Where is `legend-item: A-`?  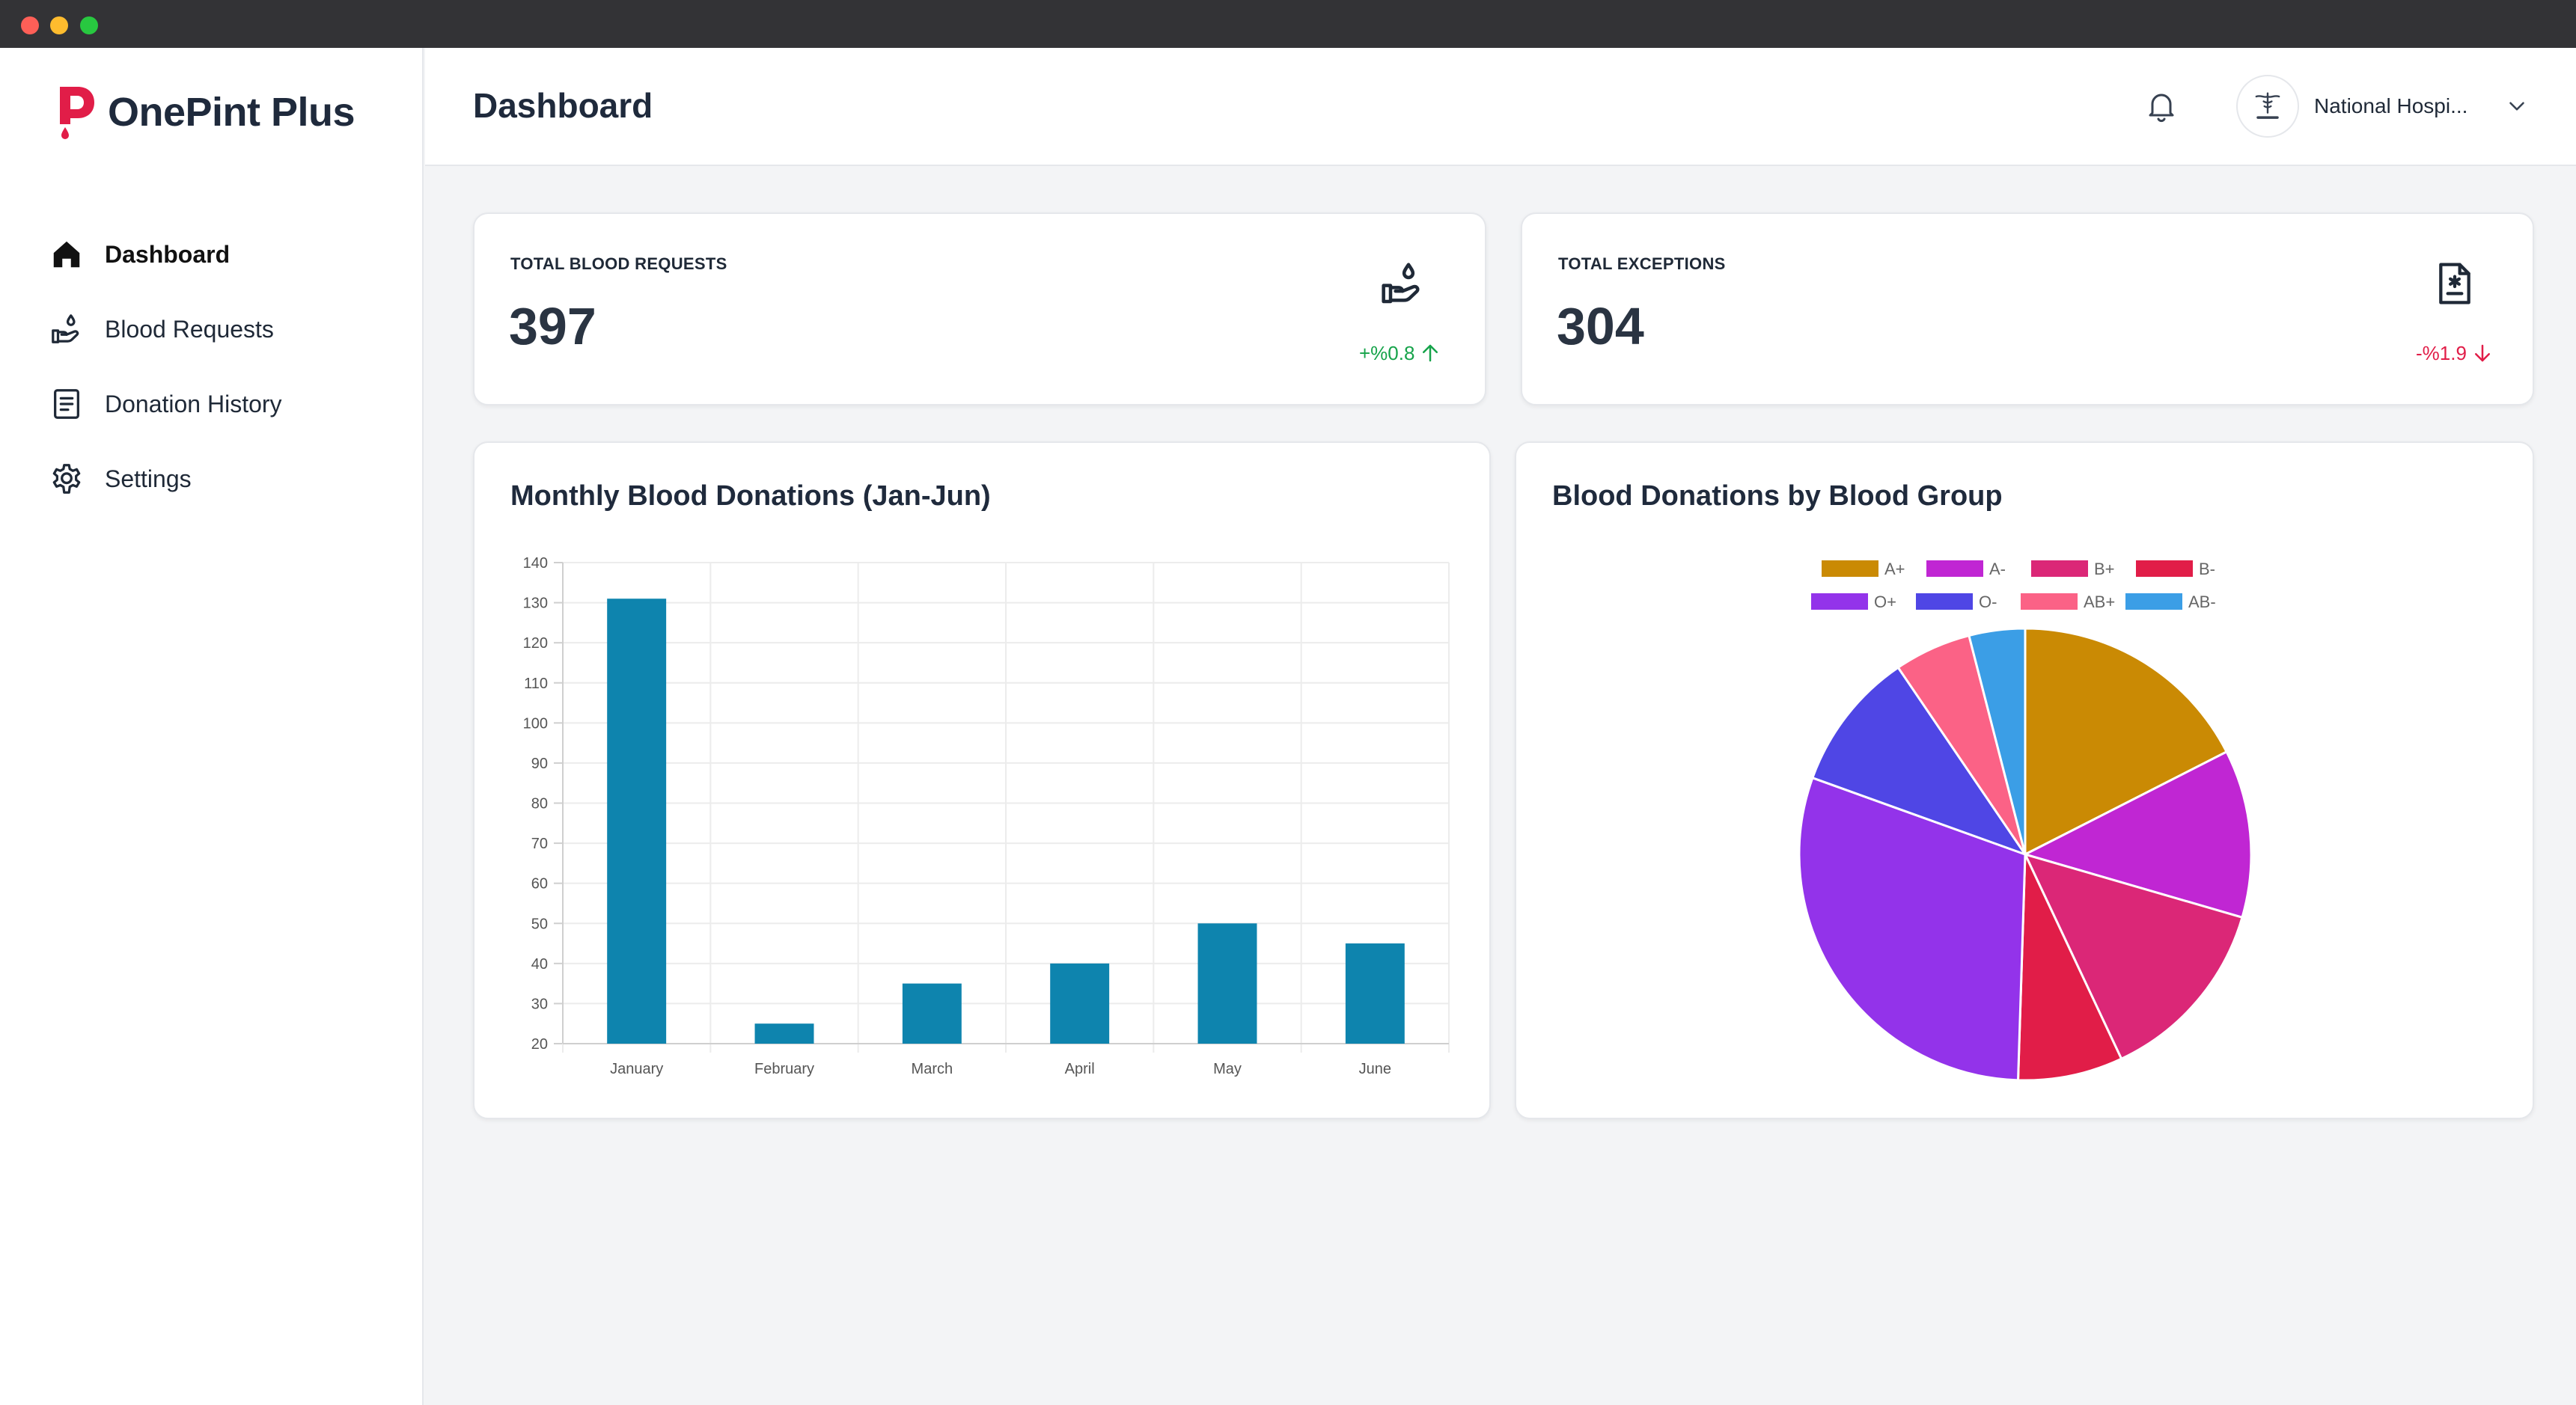 legend-item: A- is located at coordinates (1966, 569).